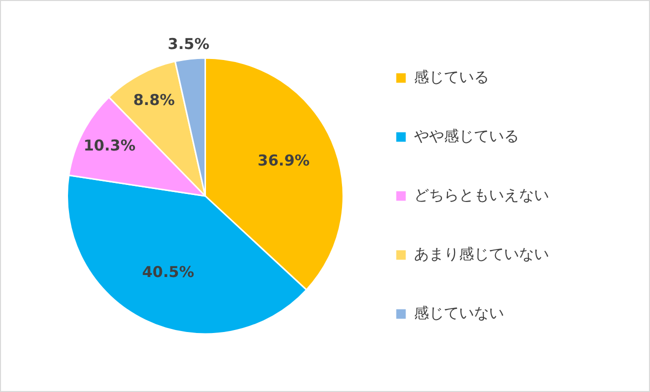 This screenshot has width=650, height=392. Describe the element at coordinates (109, 145) in the screenshot. I see `data-label: 10.3%` at that location.